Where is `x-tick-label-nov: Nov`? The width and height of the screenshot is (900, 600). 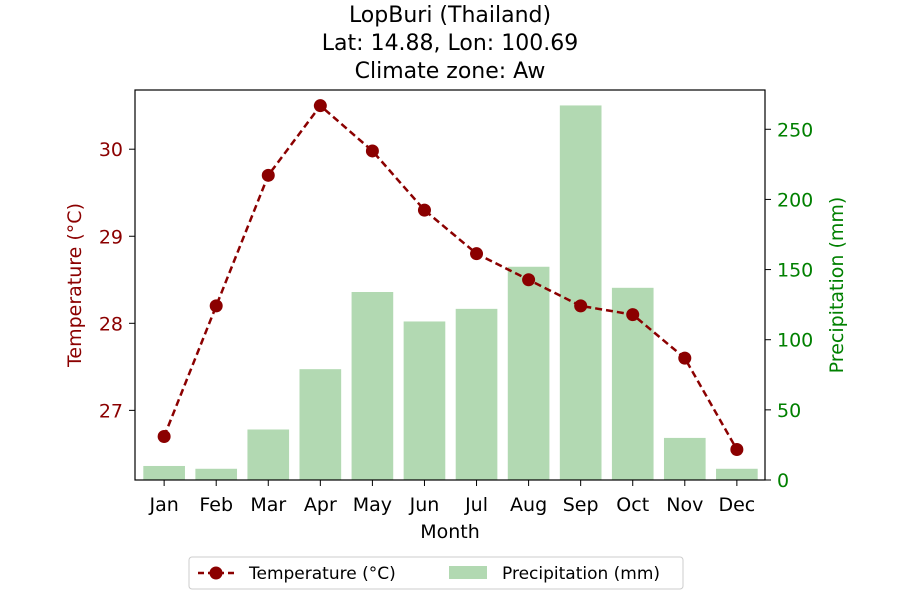 x-tick-label-nov: Nov is located at coordinates (684, 505).